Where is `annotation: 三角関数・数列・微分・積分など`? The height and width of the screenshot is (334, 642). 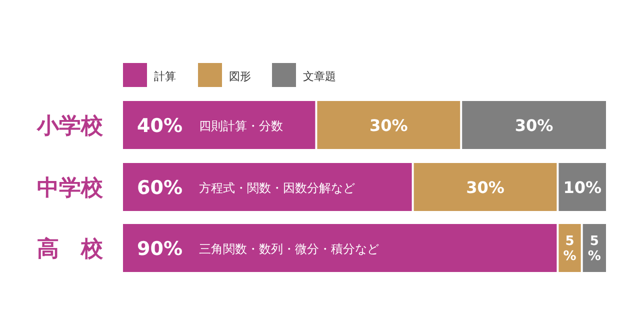
annotation: 三角関数・数列・微分・積分など is located at coordinates (289, 249).